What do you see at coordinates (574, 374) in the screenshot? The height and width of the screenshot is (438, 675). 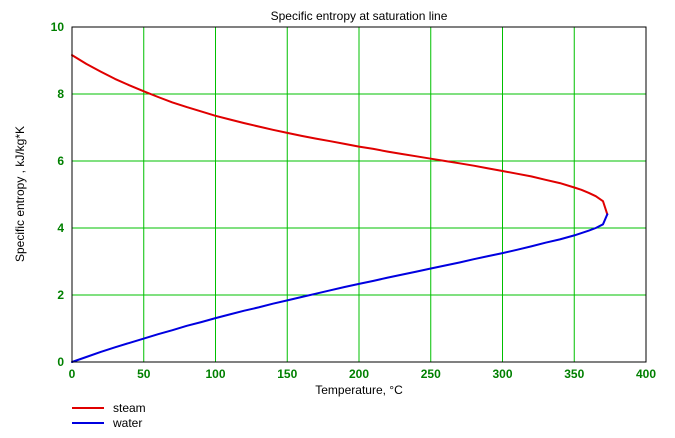 I see `x-tick-label: 350` at bounding box center [574, 374].